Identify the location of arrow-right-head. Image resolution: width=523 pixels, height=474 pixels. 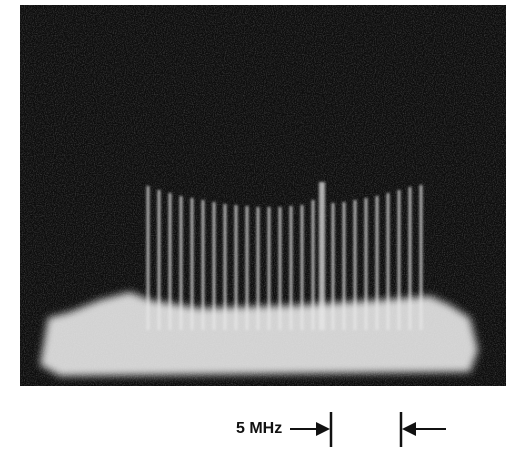
(323, 429).